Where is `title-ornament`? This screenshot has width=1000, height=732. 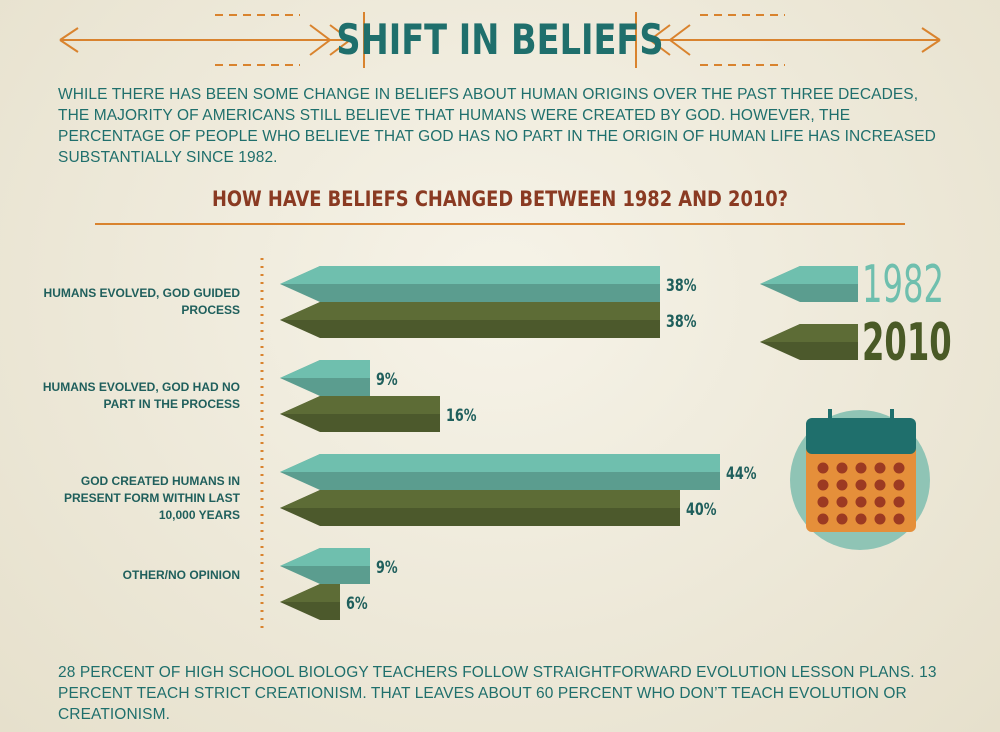 title-ornament is located at coordinates (500, 40).